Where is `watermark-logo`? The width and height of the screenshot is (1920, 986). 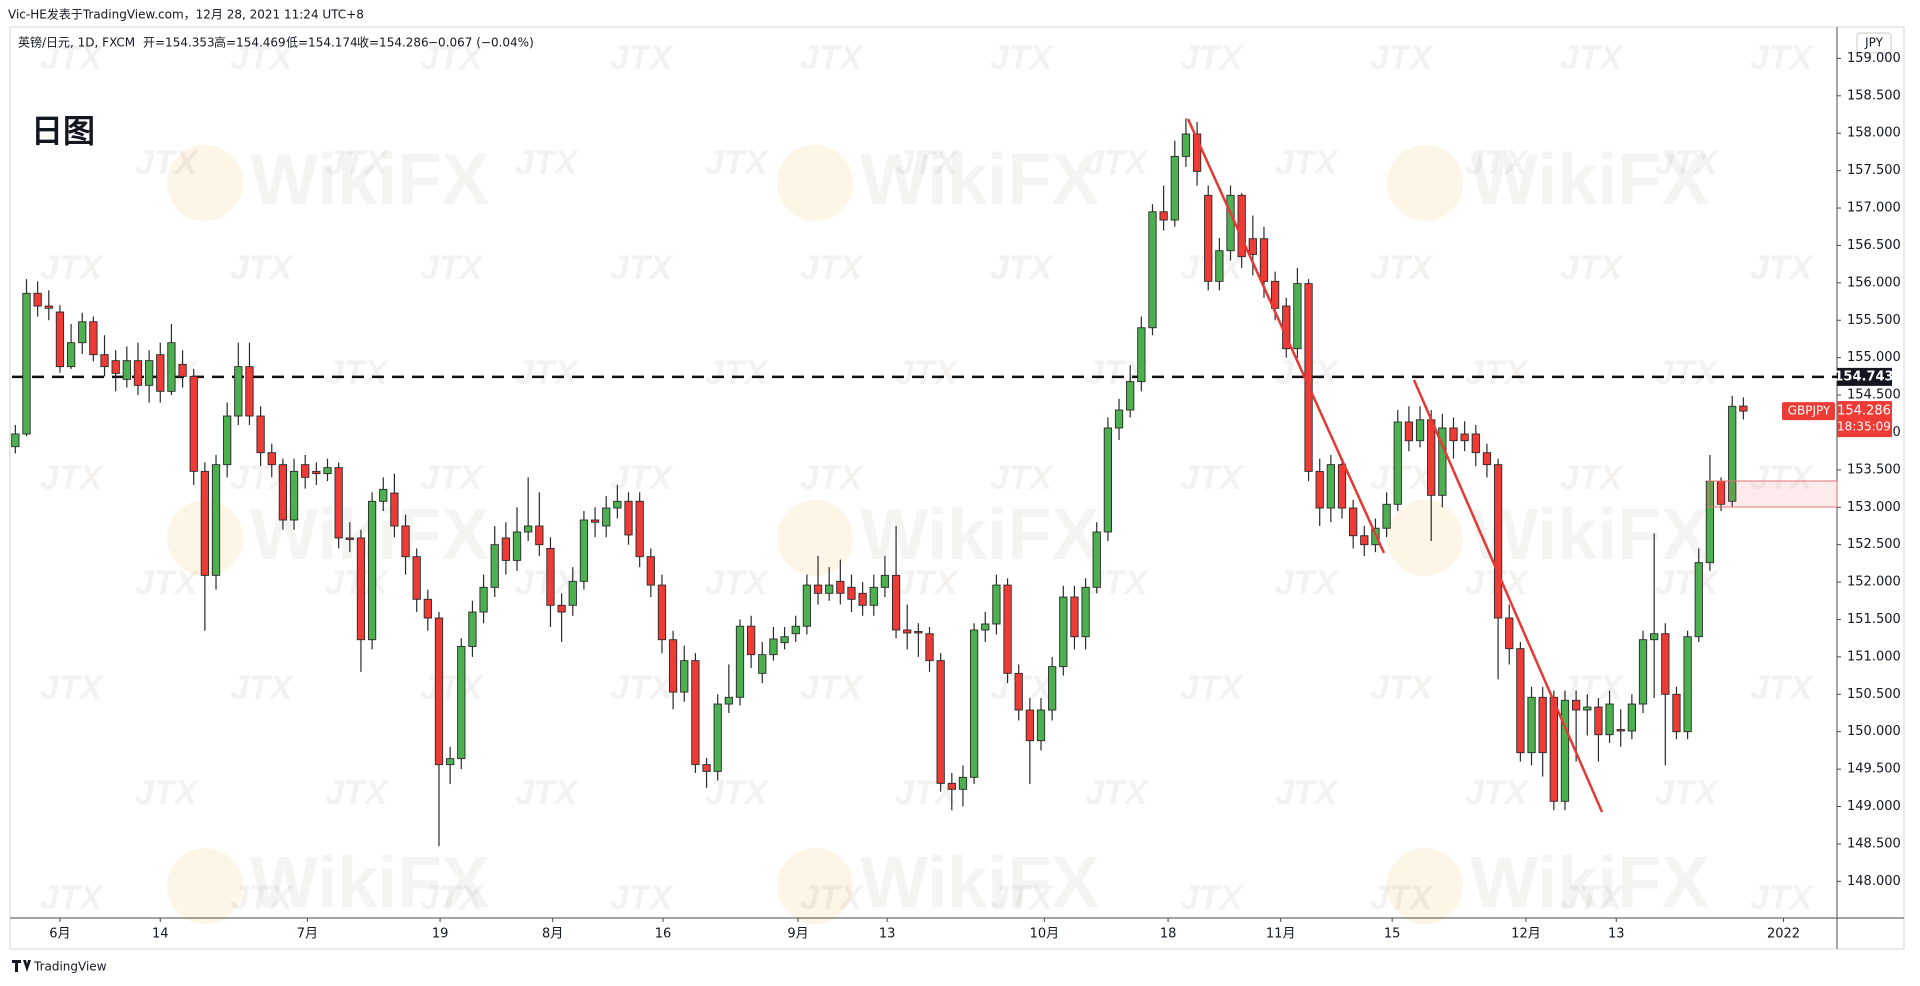 watermark-logo is located at coordinates (205, 886).